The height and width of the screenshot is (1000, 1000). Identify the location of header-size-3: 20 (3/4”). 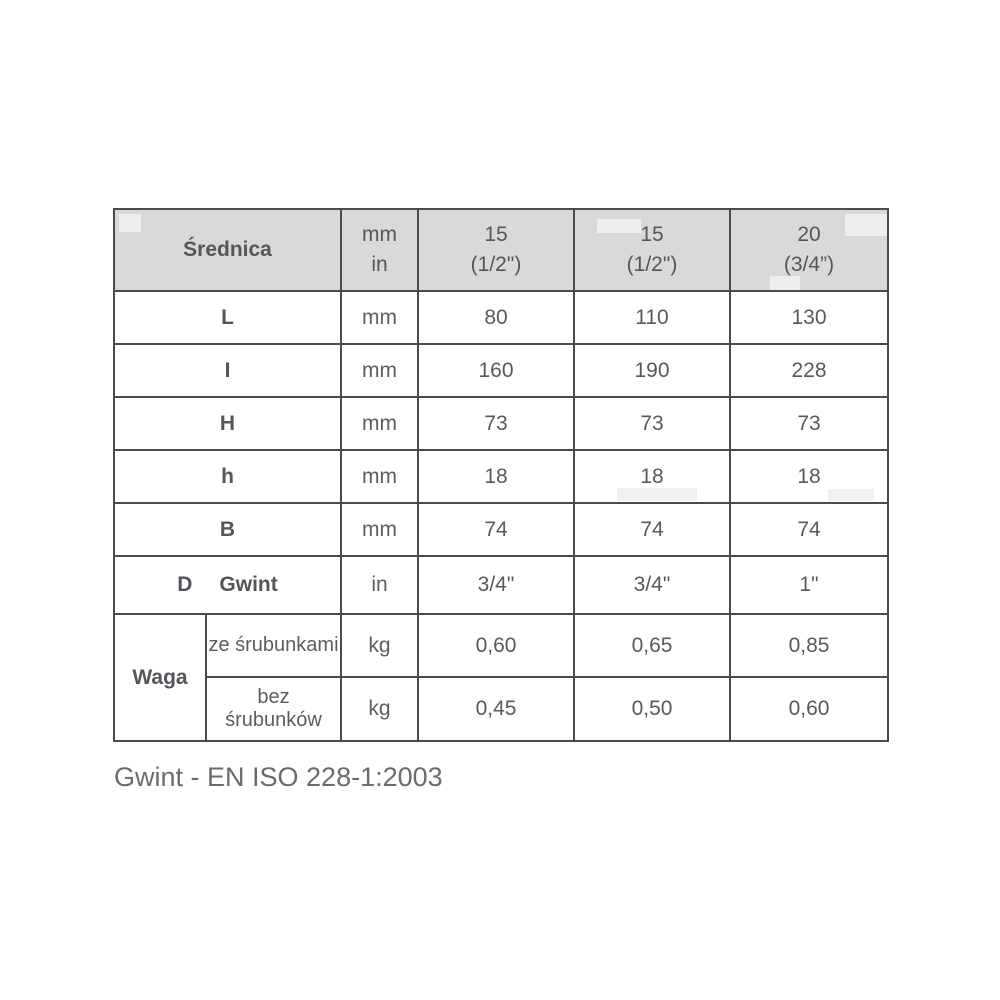
(809, 250).